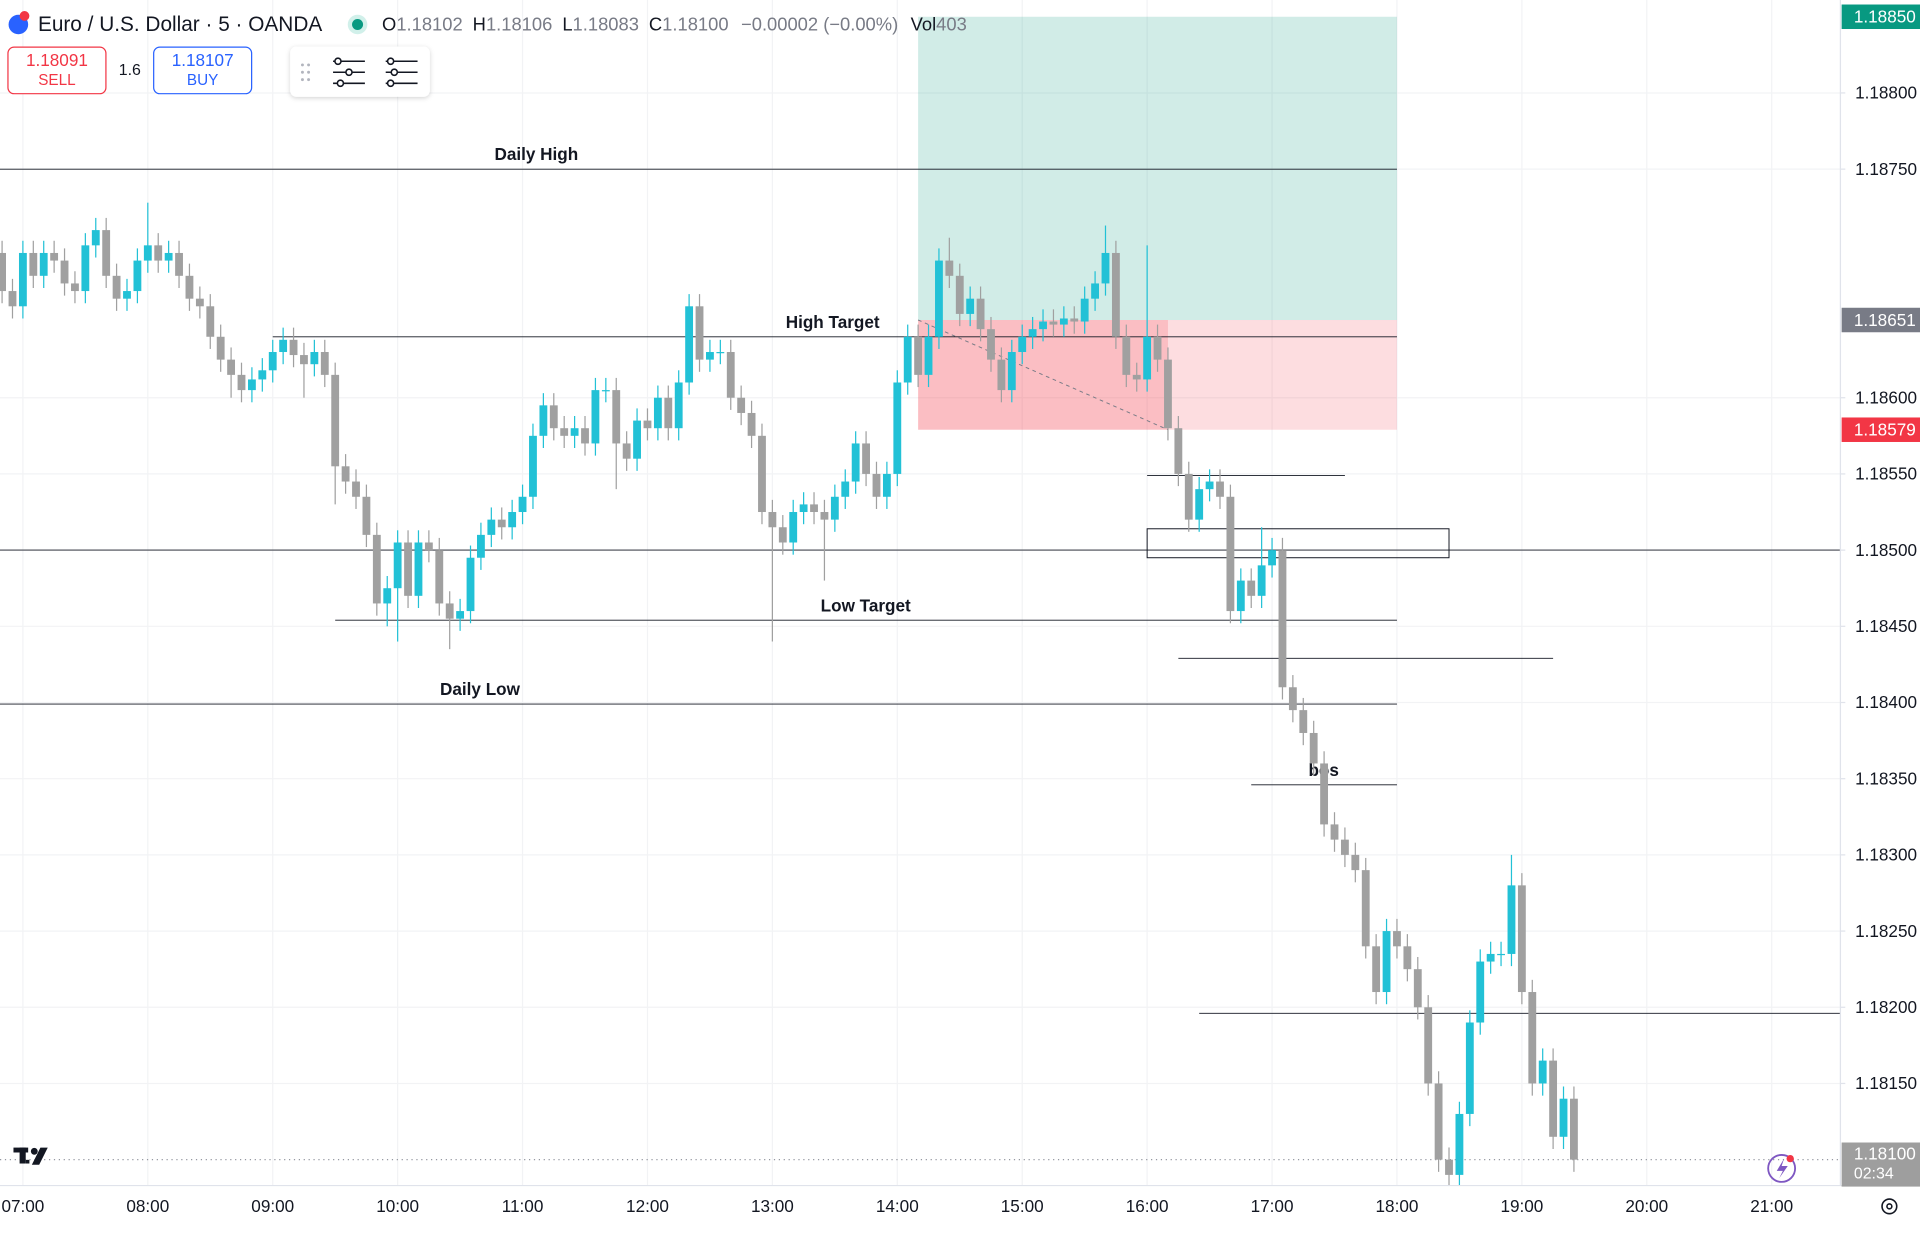 The height and width of the screenshot is (1237, 1920). Describe the element at coordinates (1886, 1007) in the screenshot. I see `y-tick-label: 1.18200` at that location.